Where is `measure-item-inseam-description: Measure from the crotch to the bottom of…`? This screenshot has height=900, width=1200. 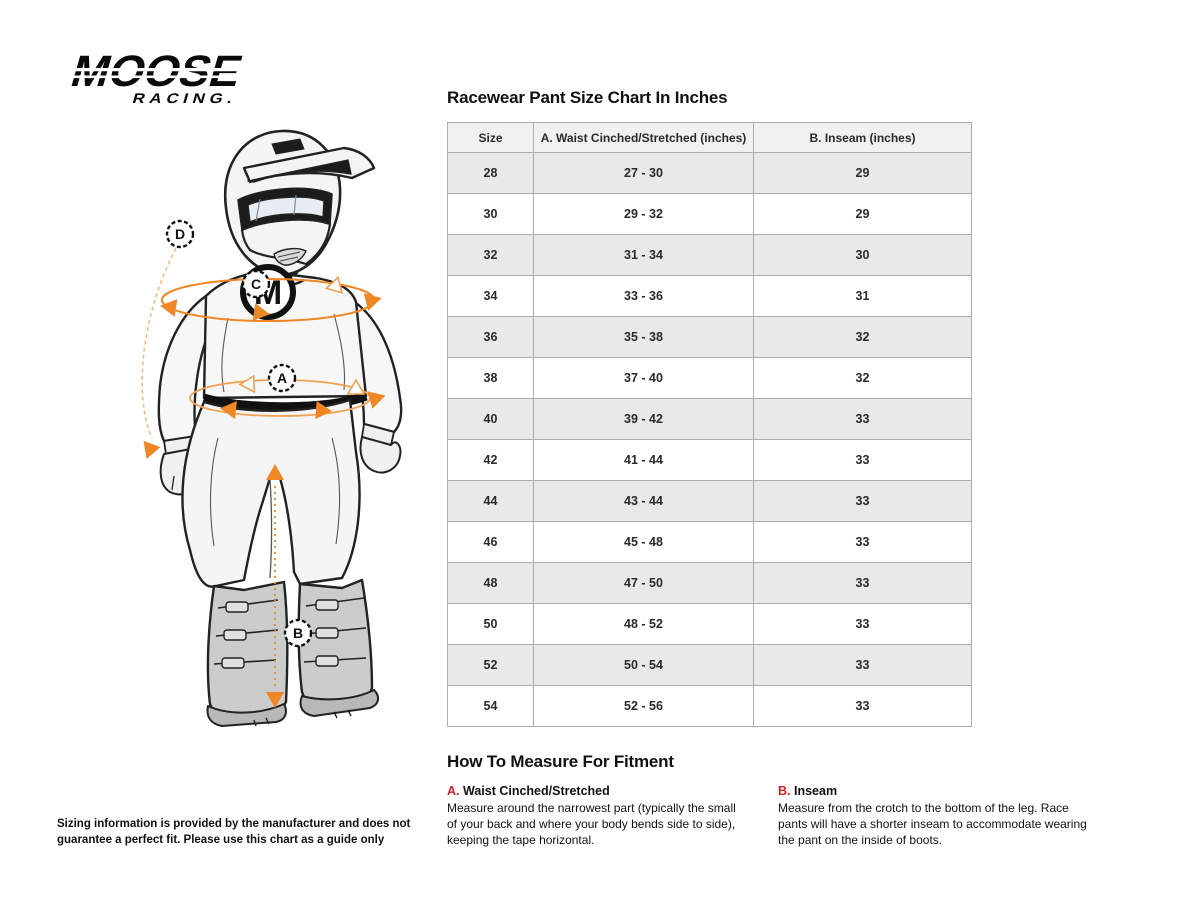
measure-item-inseam-description: Measure from the crotch to the bottom of… is located at coordinates (932, 824).